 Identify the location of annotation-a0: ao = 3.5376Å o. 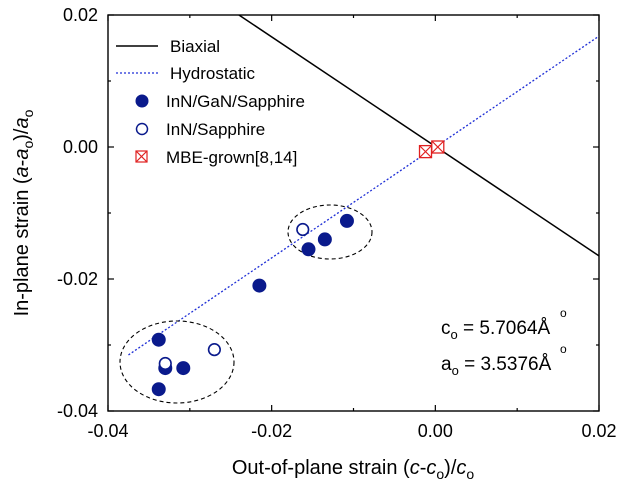
(504, 360).